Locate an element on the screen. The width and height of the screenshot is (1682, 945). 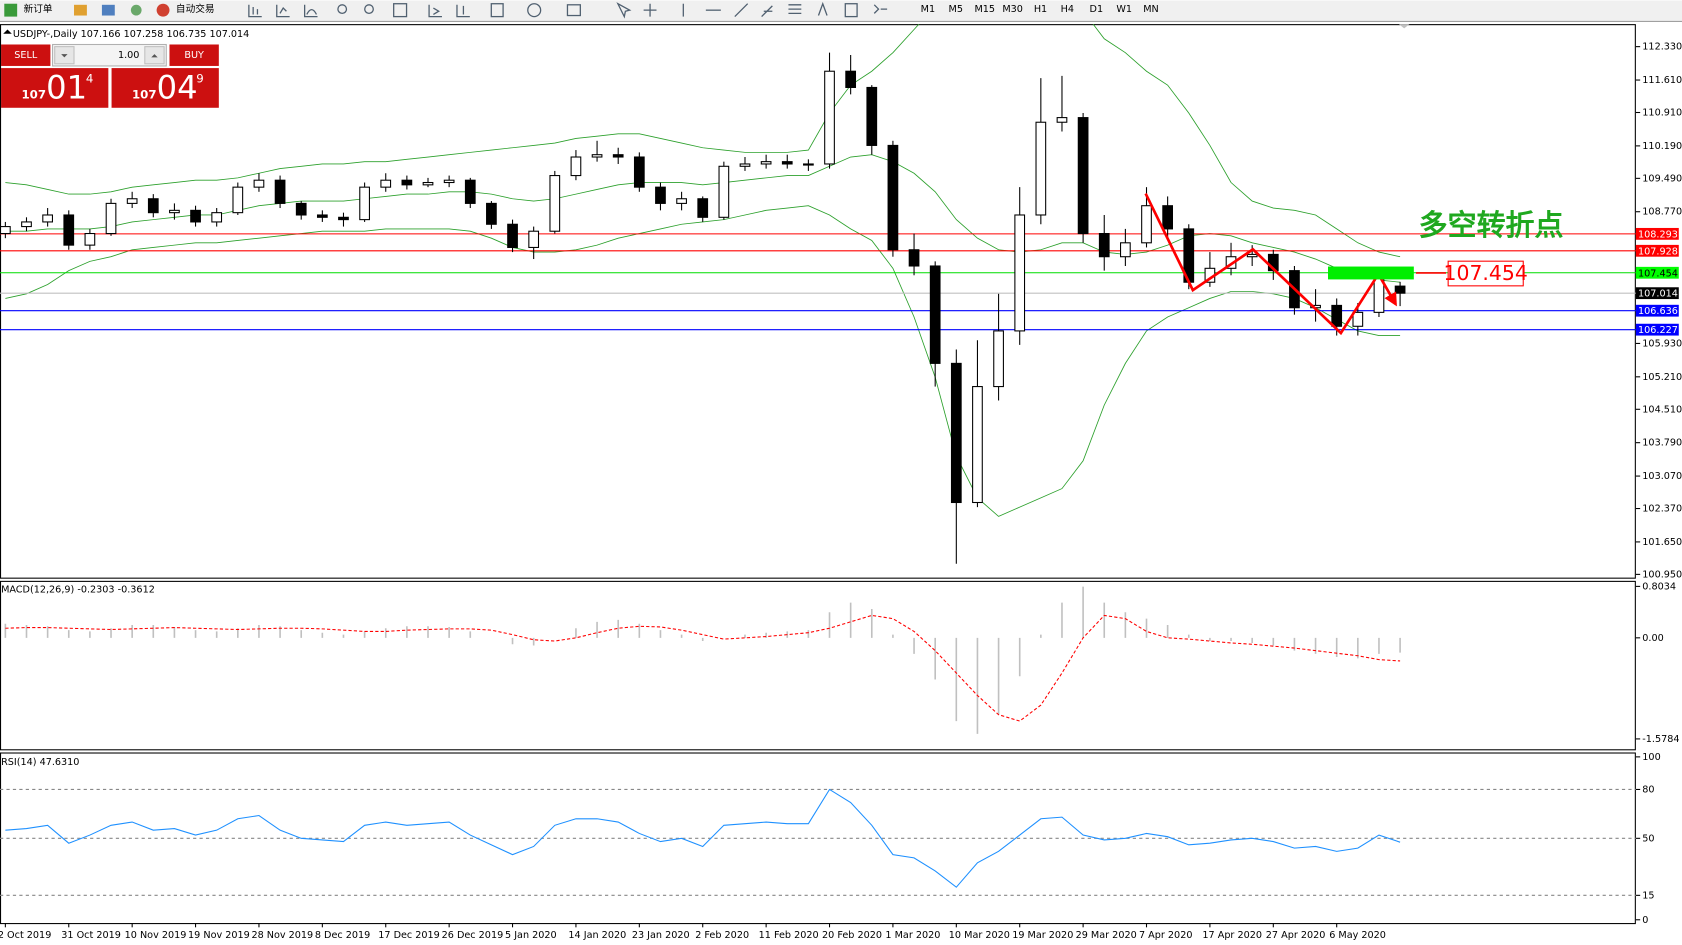
x-tick-label: 14 Jan 2020 is located at coordinates (597, 935).